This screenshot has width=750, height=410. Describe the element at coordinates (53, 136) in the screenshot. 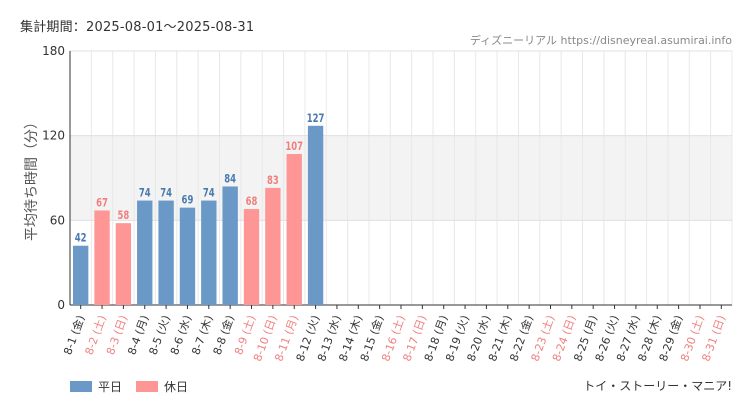

I see `y-tick-label: 120` at that location.